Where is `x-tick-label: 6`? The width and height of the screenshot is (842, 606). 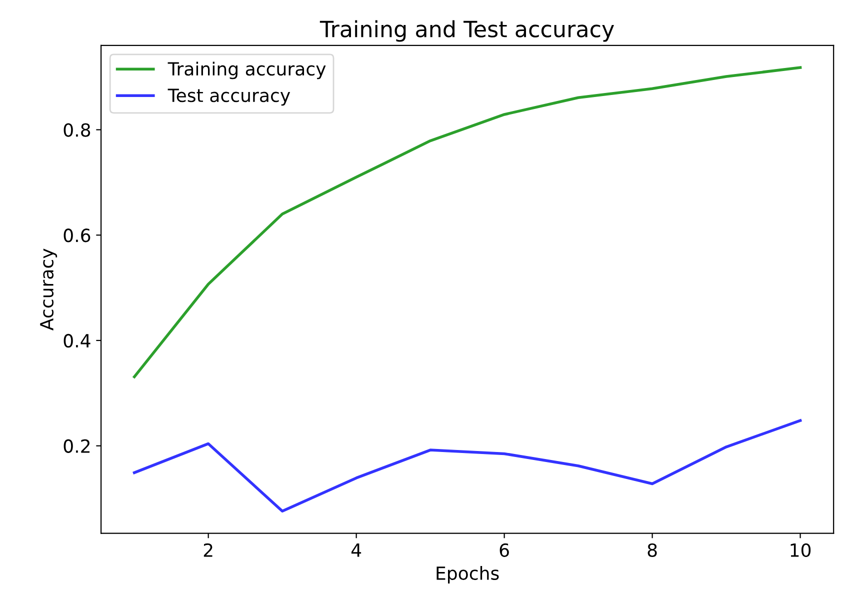 x-tick-label: 6 is located at coordinates (504, 550).